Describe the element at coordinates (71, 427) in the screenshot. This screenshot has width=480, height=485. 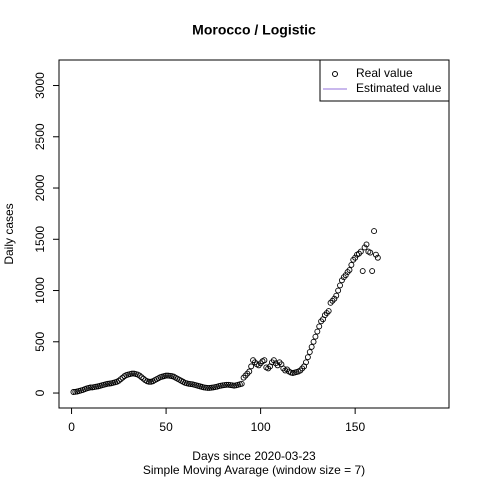
I see `x-tick-label: 0` at that location.